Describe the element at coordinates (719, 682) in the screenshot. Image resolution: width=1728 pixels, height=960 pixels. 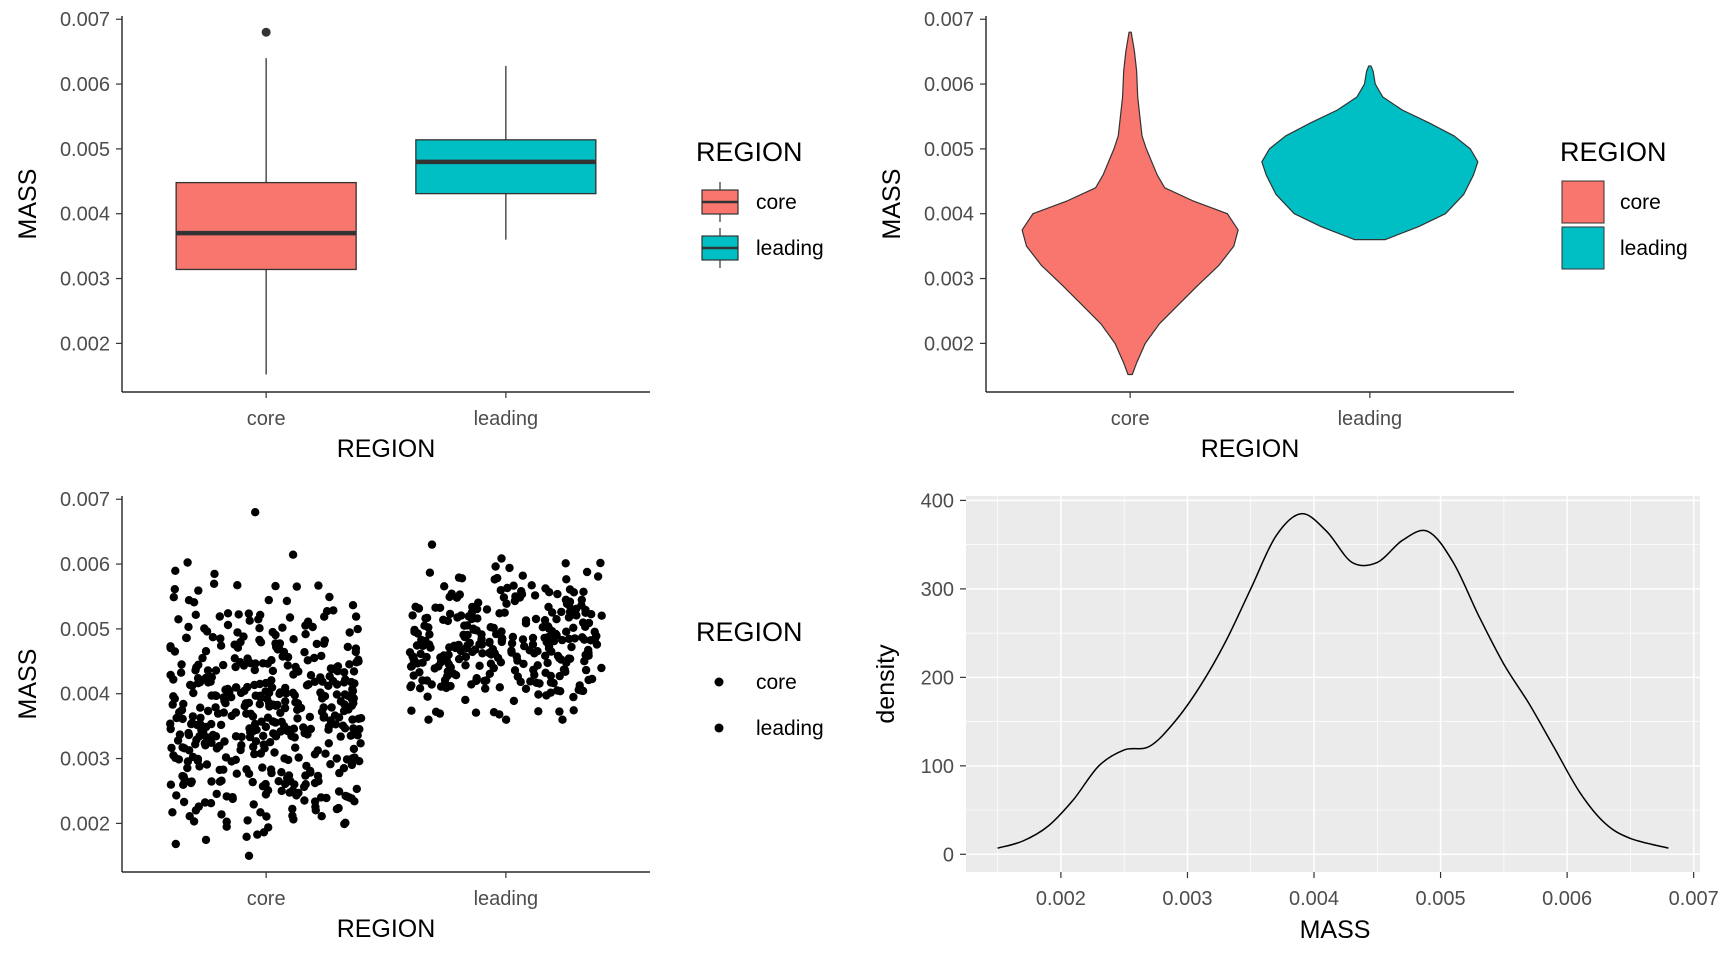
I see `legend-key-core` at that location.